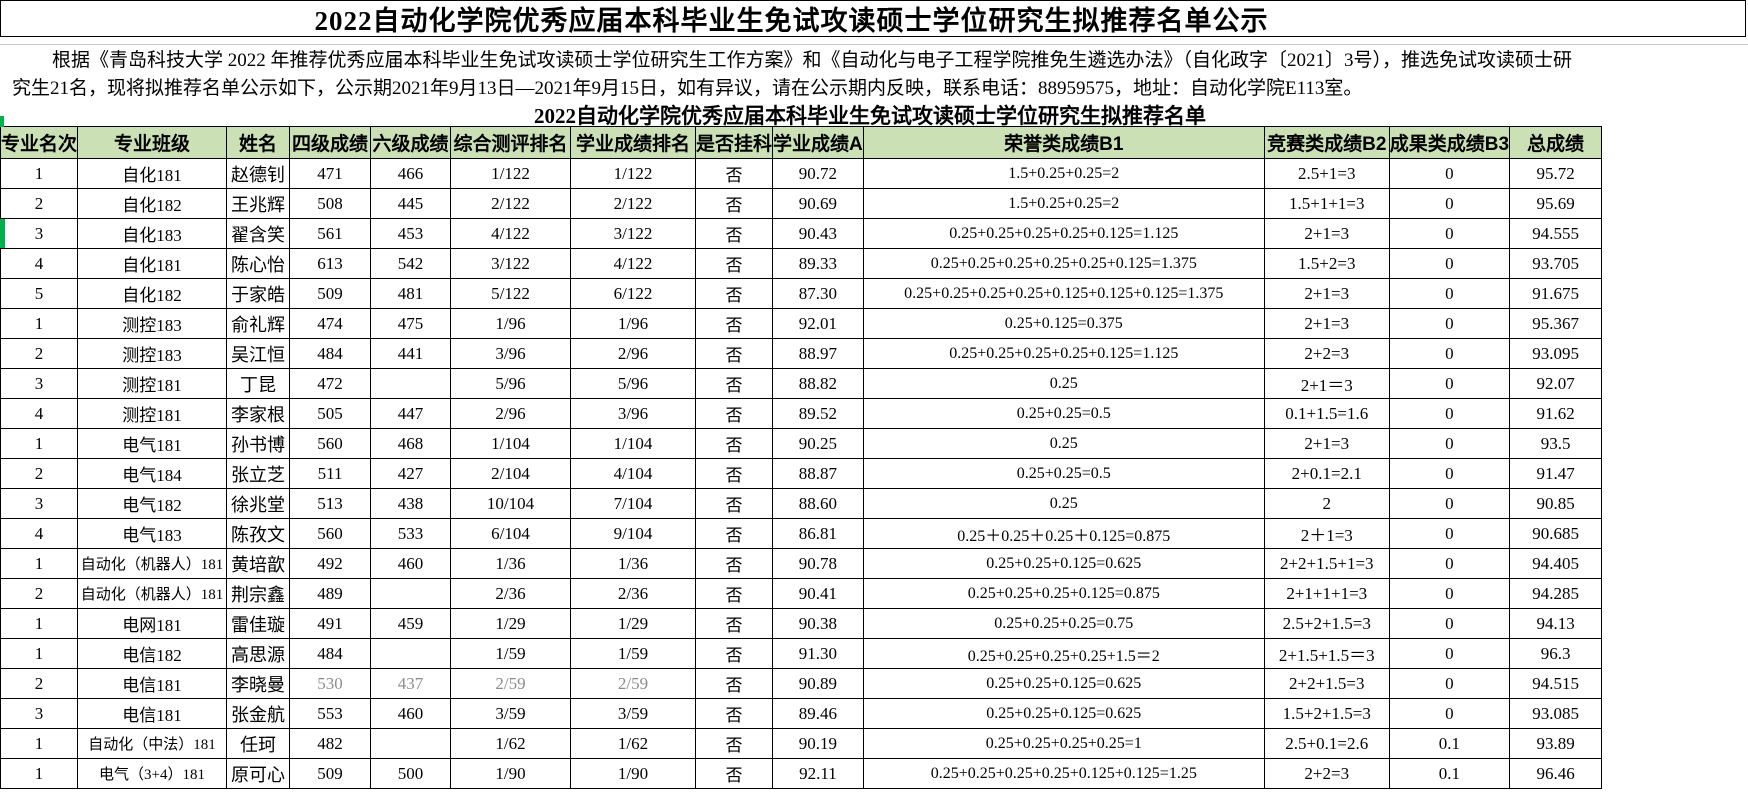 The image size is (1748, 792). I want to click on table-cell: 0.1, so click(1449, 743).